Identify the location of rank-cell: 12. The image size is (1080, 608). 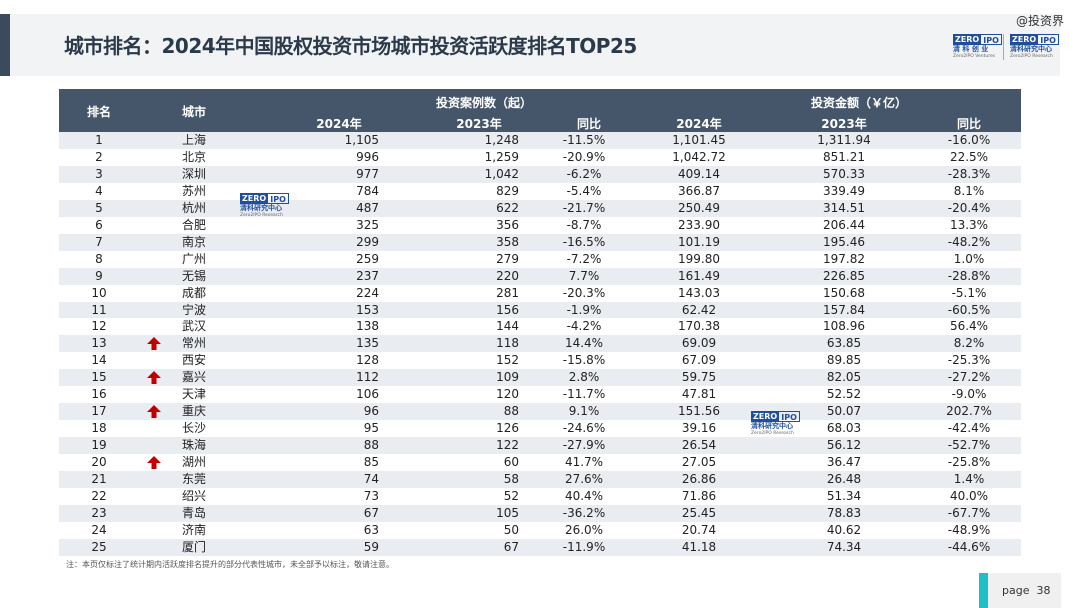
(99, 326).